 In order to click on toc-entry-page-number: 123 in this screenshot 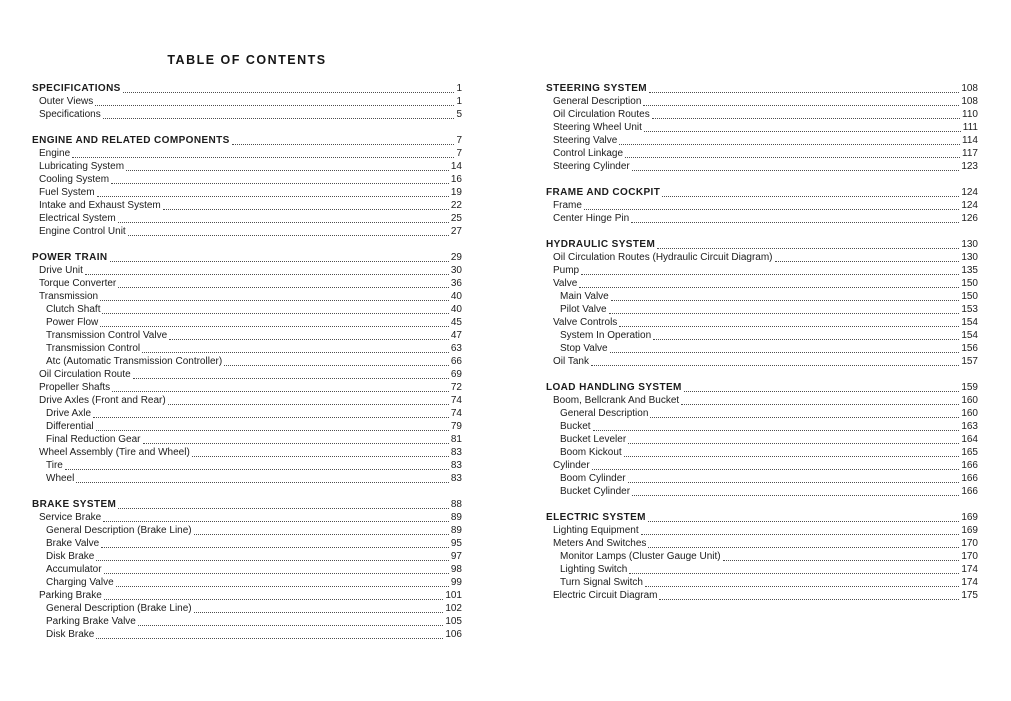, I will do `click(969, 166)`.